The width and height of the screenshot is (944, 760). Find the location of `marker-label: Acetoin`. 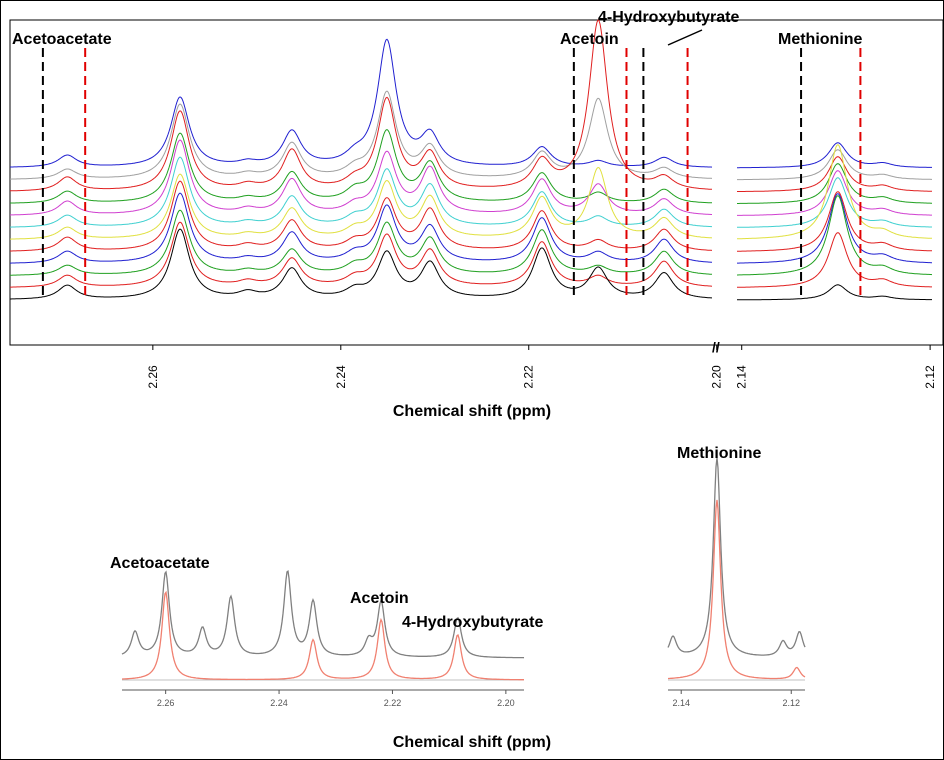

marker-label: Acetoin is located at coordinates (589, 39).